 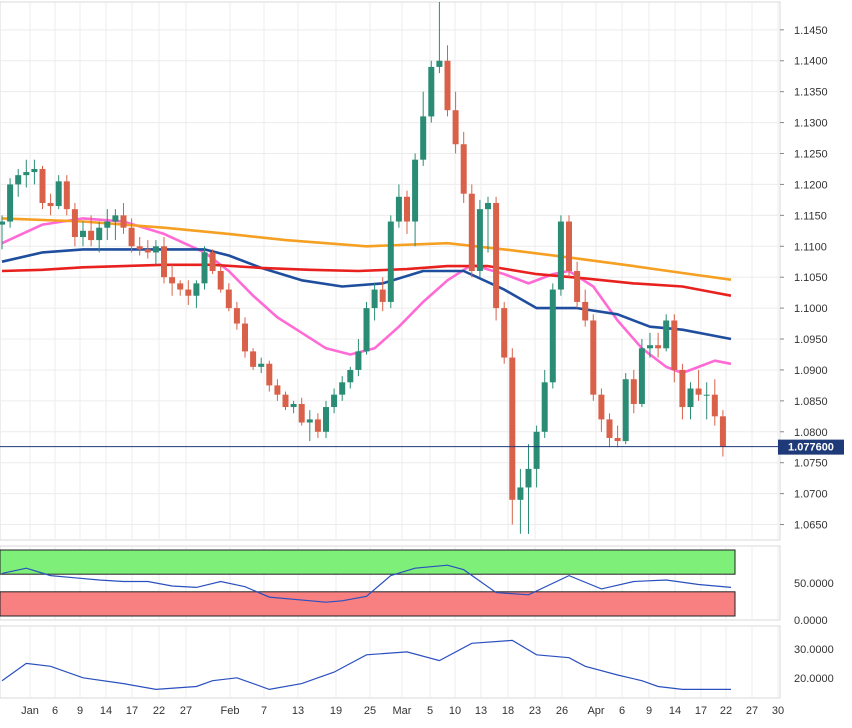 I want to click on x-tick-label: 7, so click(x=264, y=711).